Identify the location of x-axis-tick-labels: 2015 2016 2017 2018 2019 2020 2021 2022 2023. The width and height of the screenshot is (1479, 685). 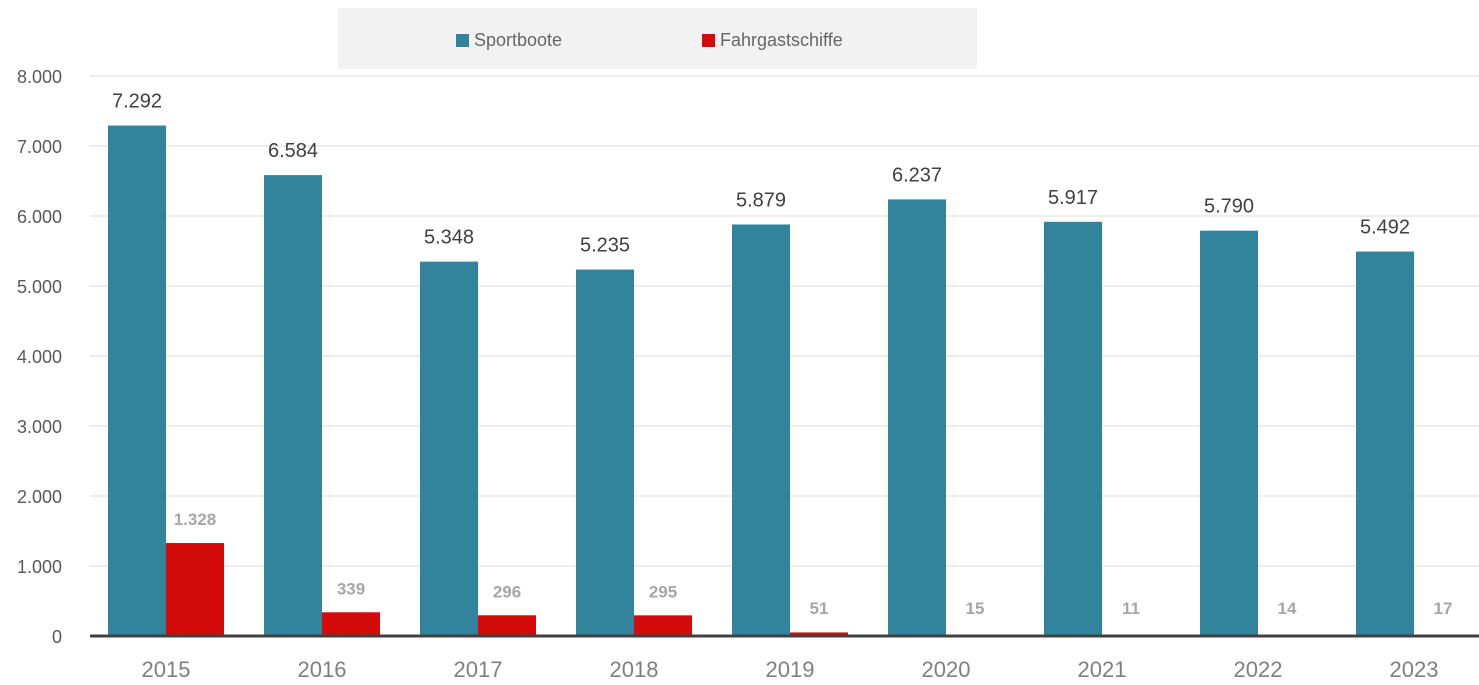
(790, 669).